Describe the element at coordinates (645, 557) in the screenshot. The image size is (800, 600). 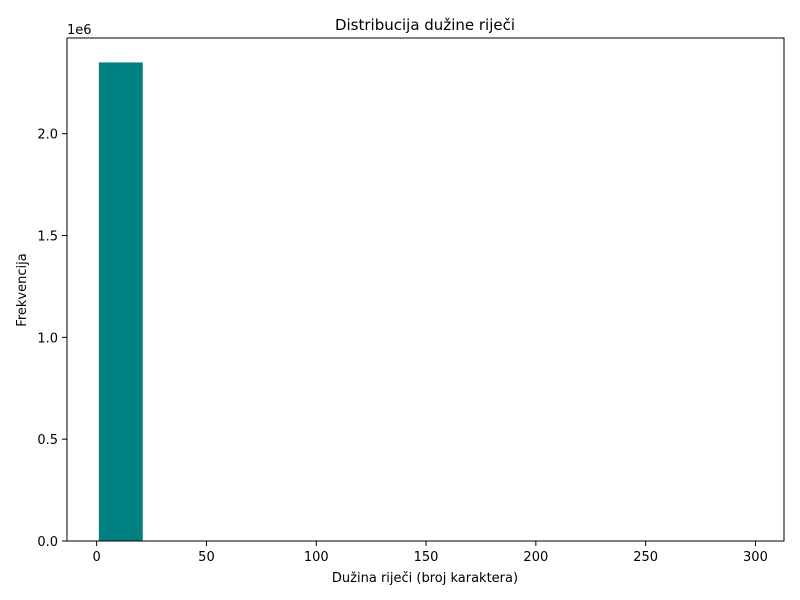
I see `x-tick-label: 250` at that location.